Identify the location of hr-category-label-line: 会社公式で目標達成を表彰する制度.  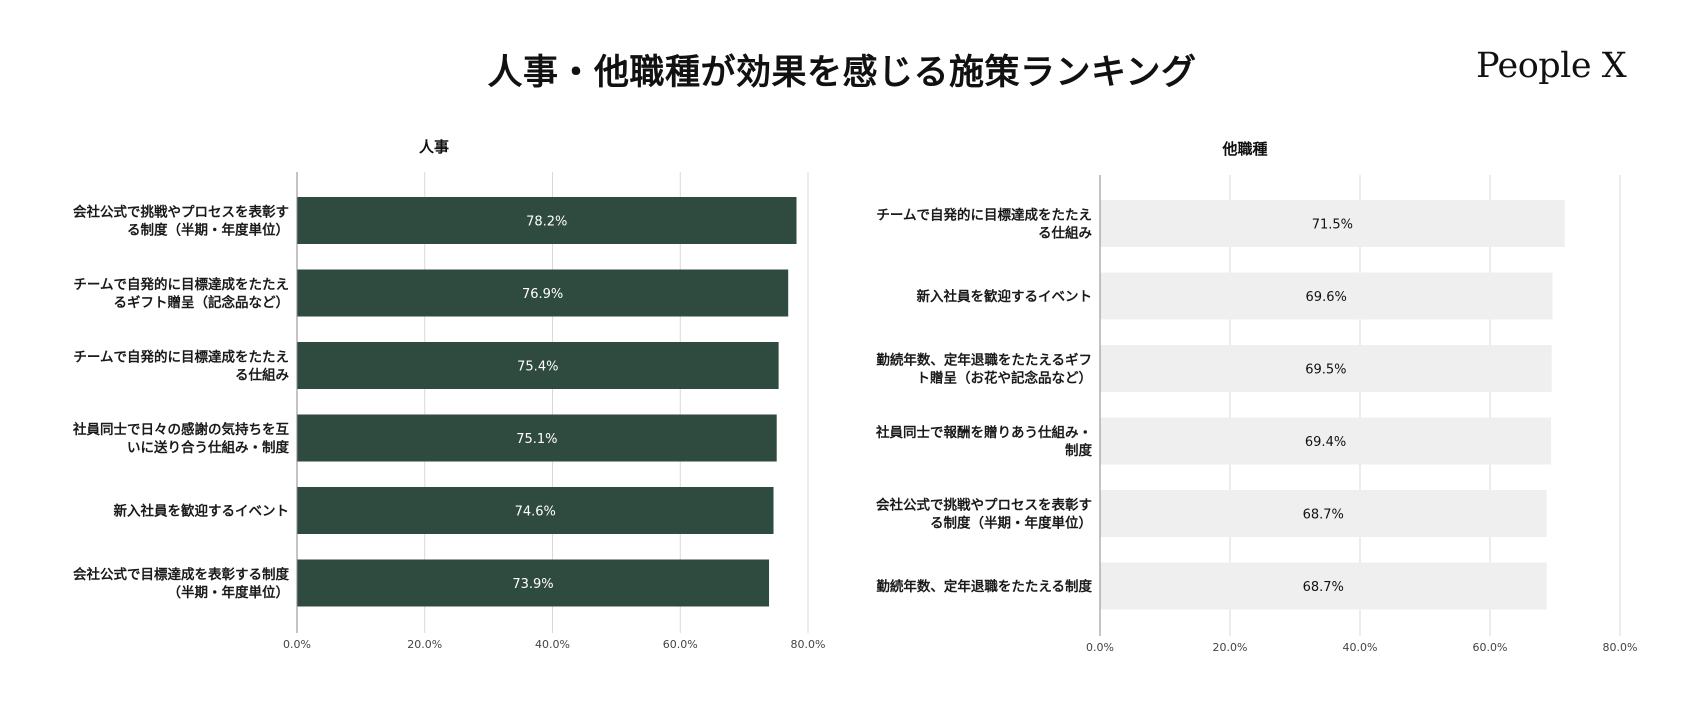
(181, 574).